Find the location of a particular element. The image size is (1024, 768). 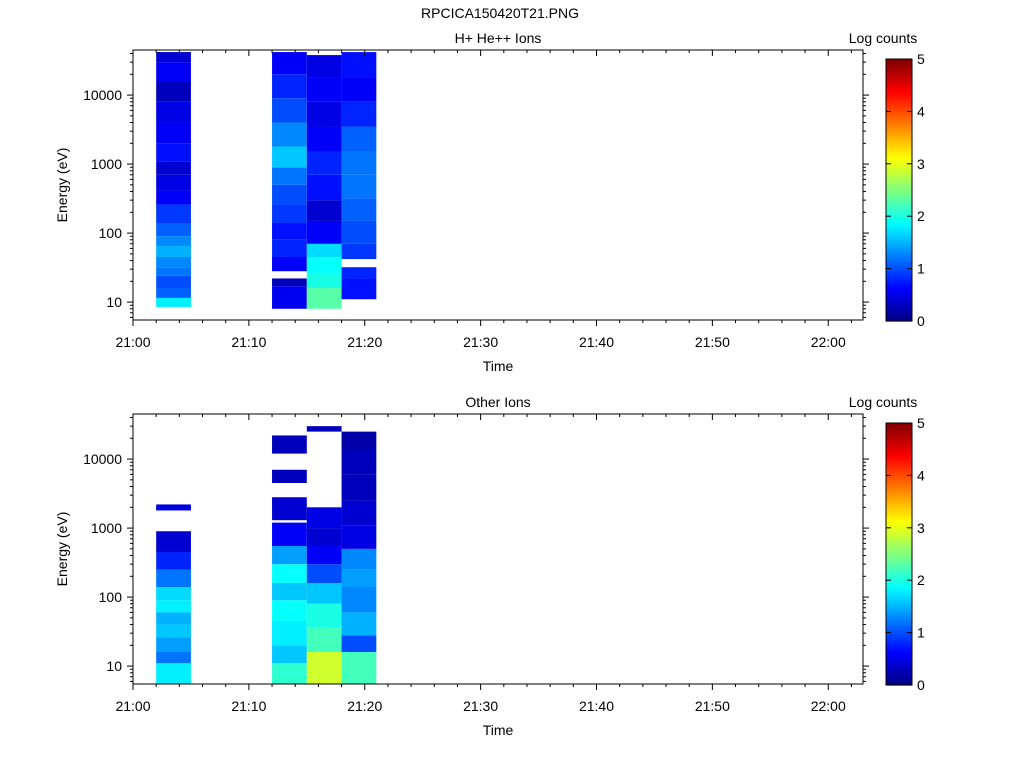

y-tick-label: 10 is located at coordinates (114, 666).